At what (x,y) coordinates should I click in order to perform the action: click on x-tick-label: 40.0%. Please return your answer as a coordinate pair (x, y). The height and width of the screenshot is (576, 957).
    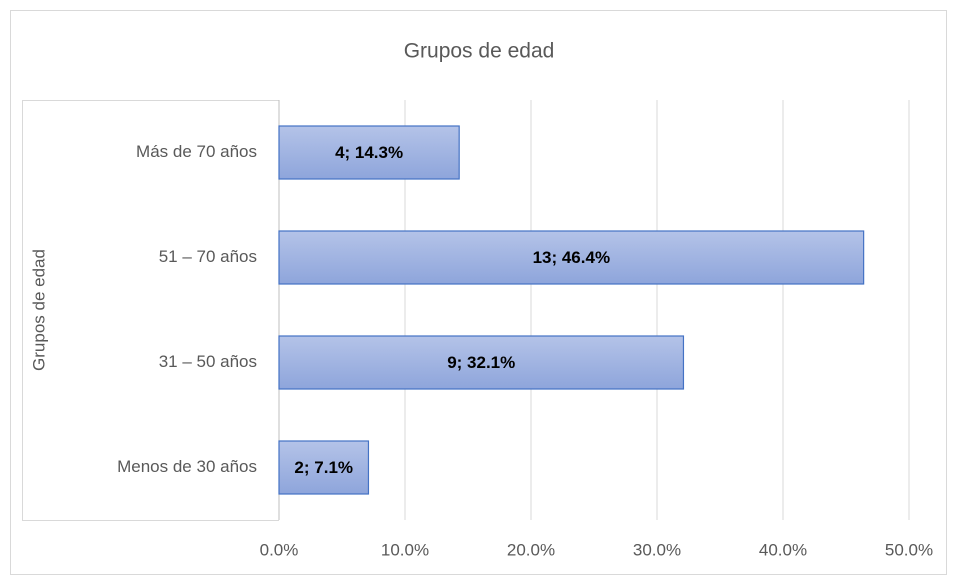
    Looking at the image, I should click on (783, 549).